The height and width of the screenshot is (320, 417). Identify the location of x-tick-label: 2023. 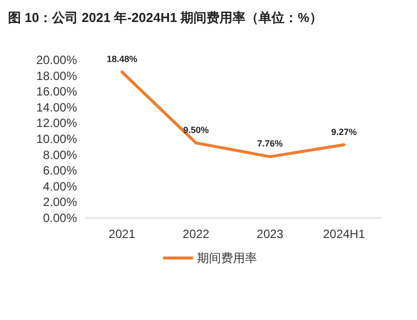
(270, 234).